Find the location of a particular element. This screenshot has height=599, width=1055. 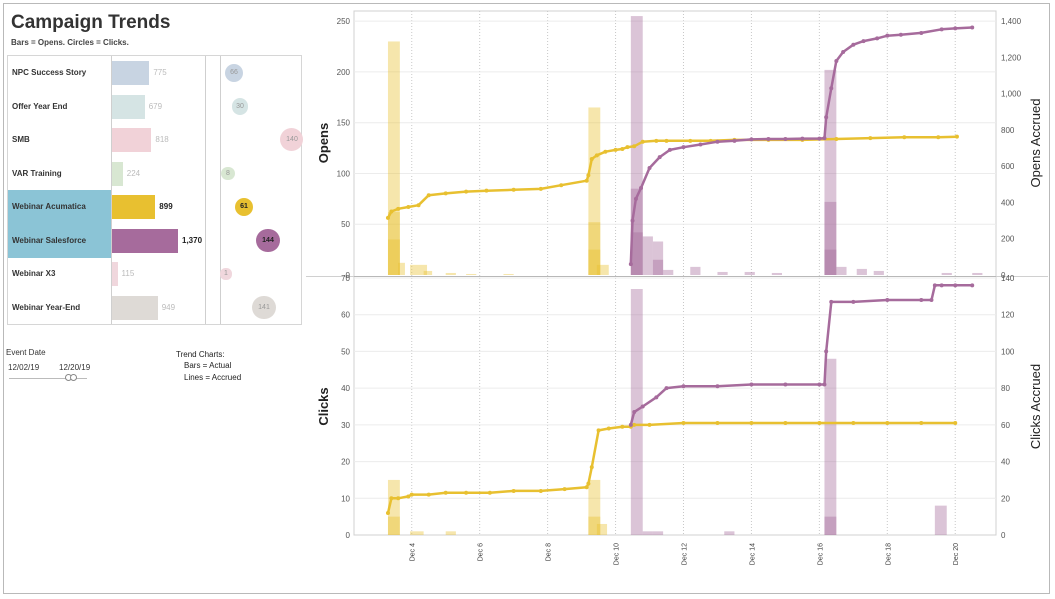

y2-axis-title: Opens Accrued is located at coordinates (1035, 143).